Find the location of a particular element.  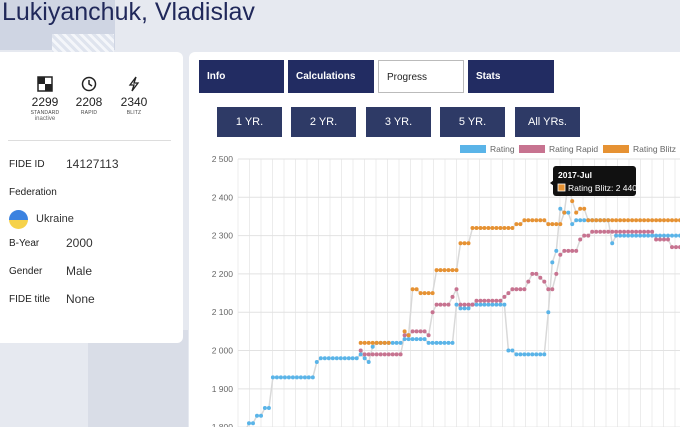

y-tick-label: 2 500 is located at coordinates (223, 159).